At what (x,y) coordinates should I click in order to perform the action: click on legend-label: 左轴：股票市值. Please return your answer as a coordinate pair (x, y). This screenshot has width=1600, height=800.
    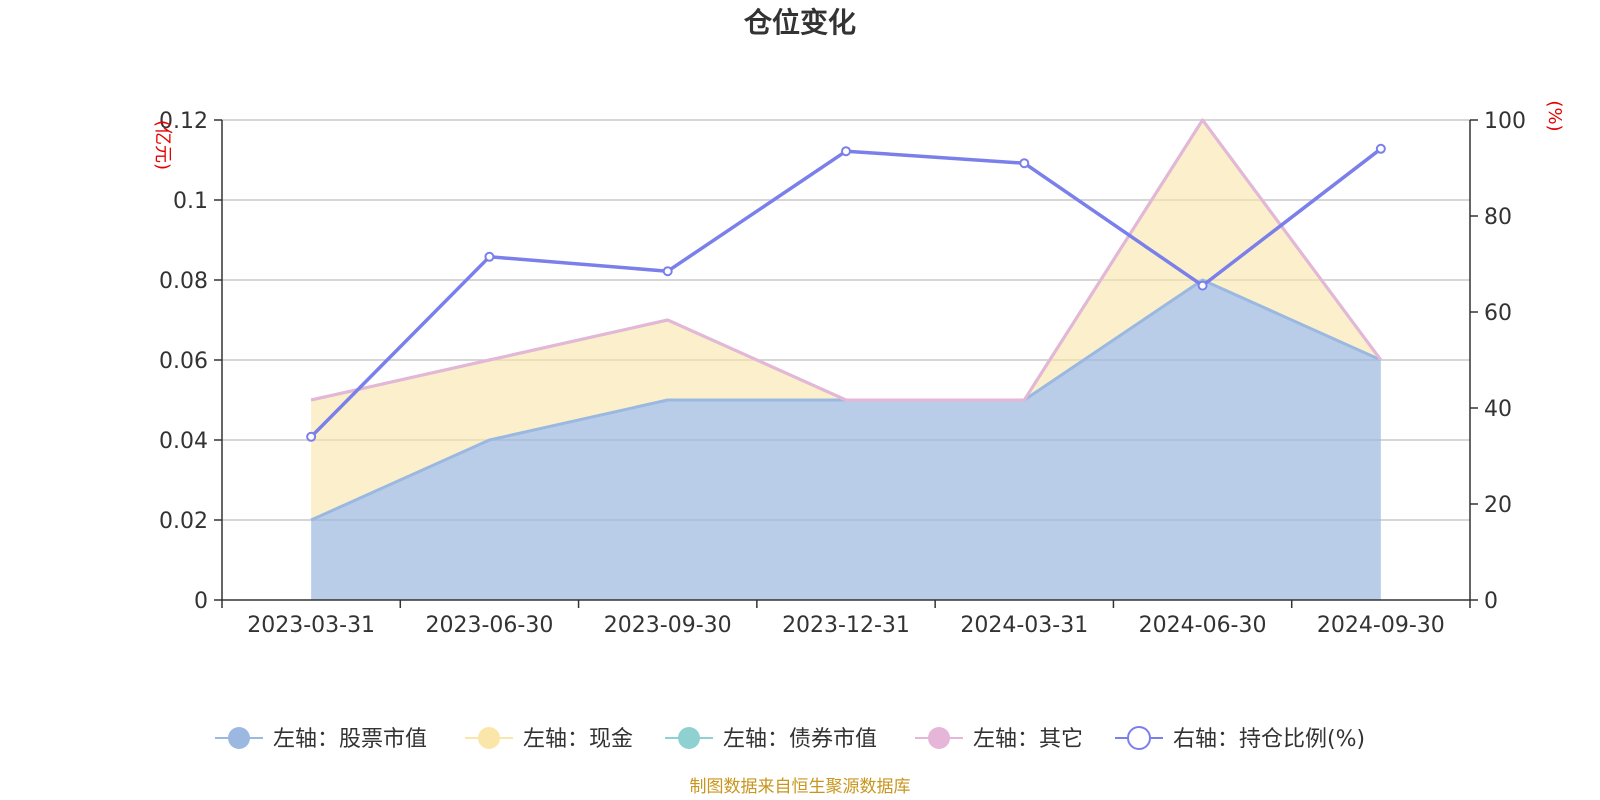
    Looking at the image, I should click on (350, 739).